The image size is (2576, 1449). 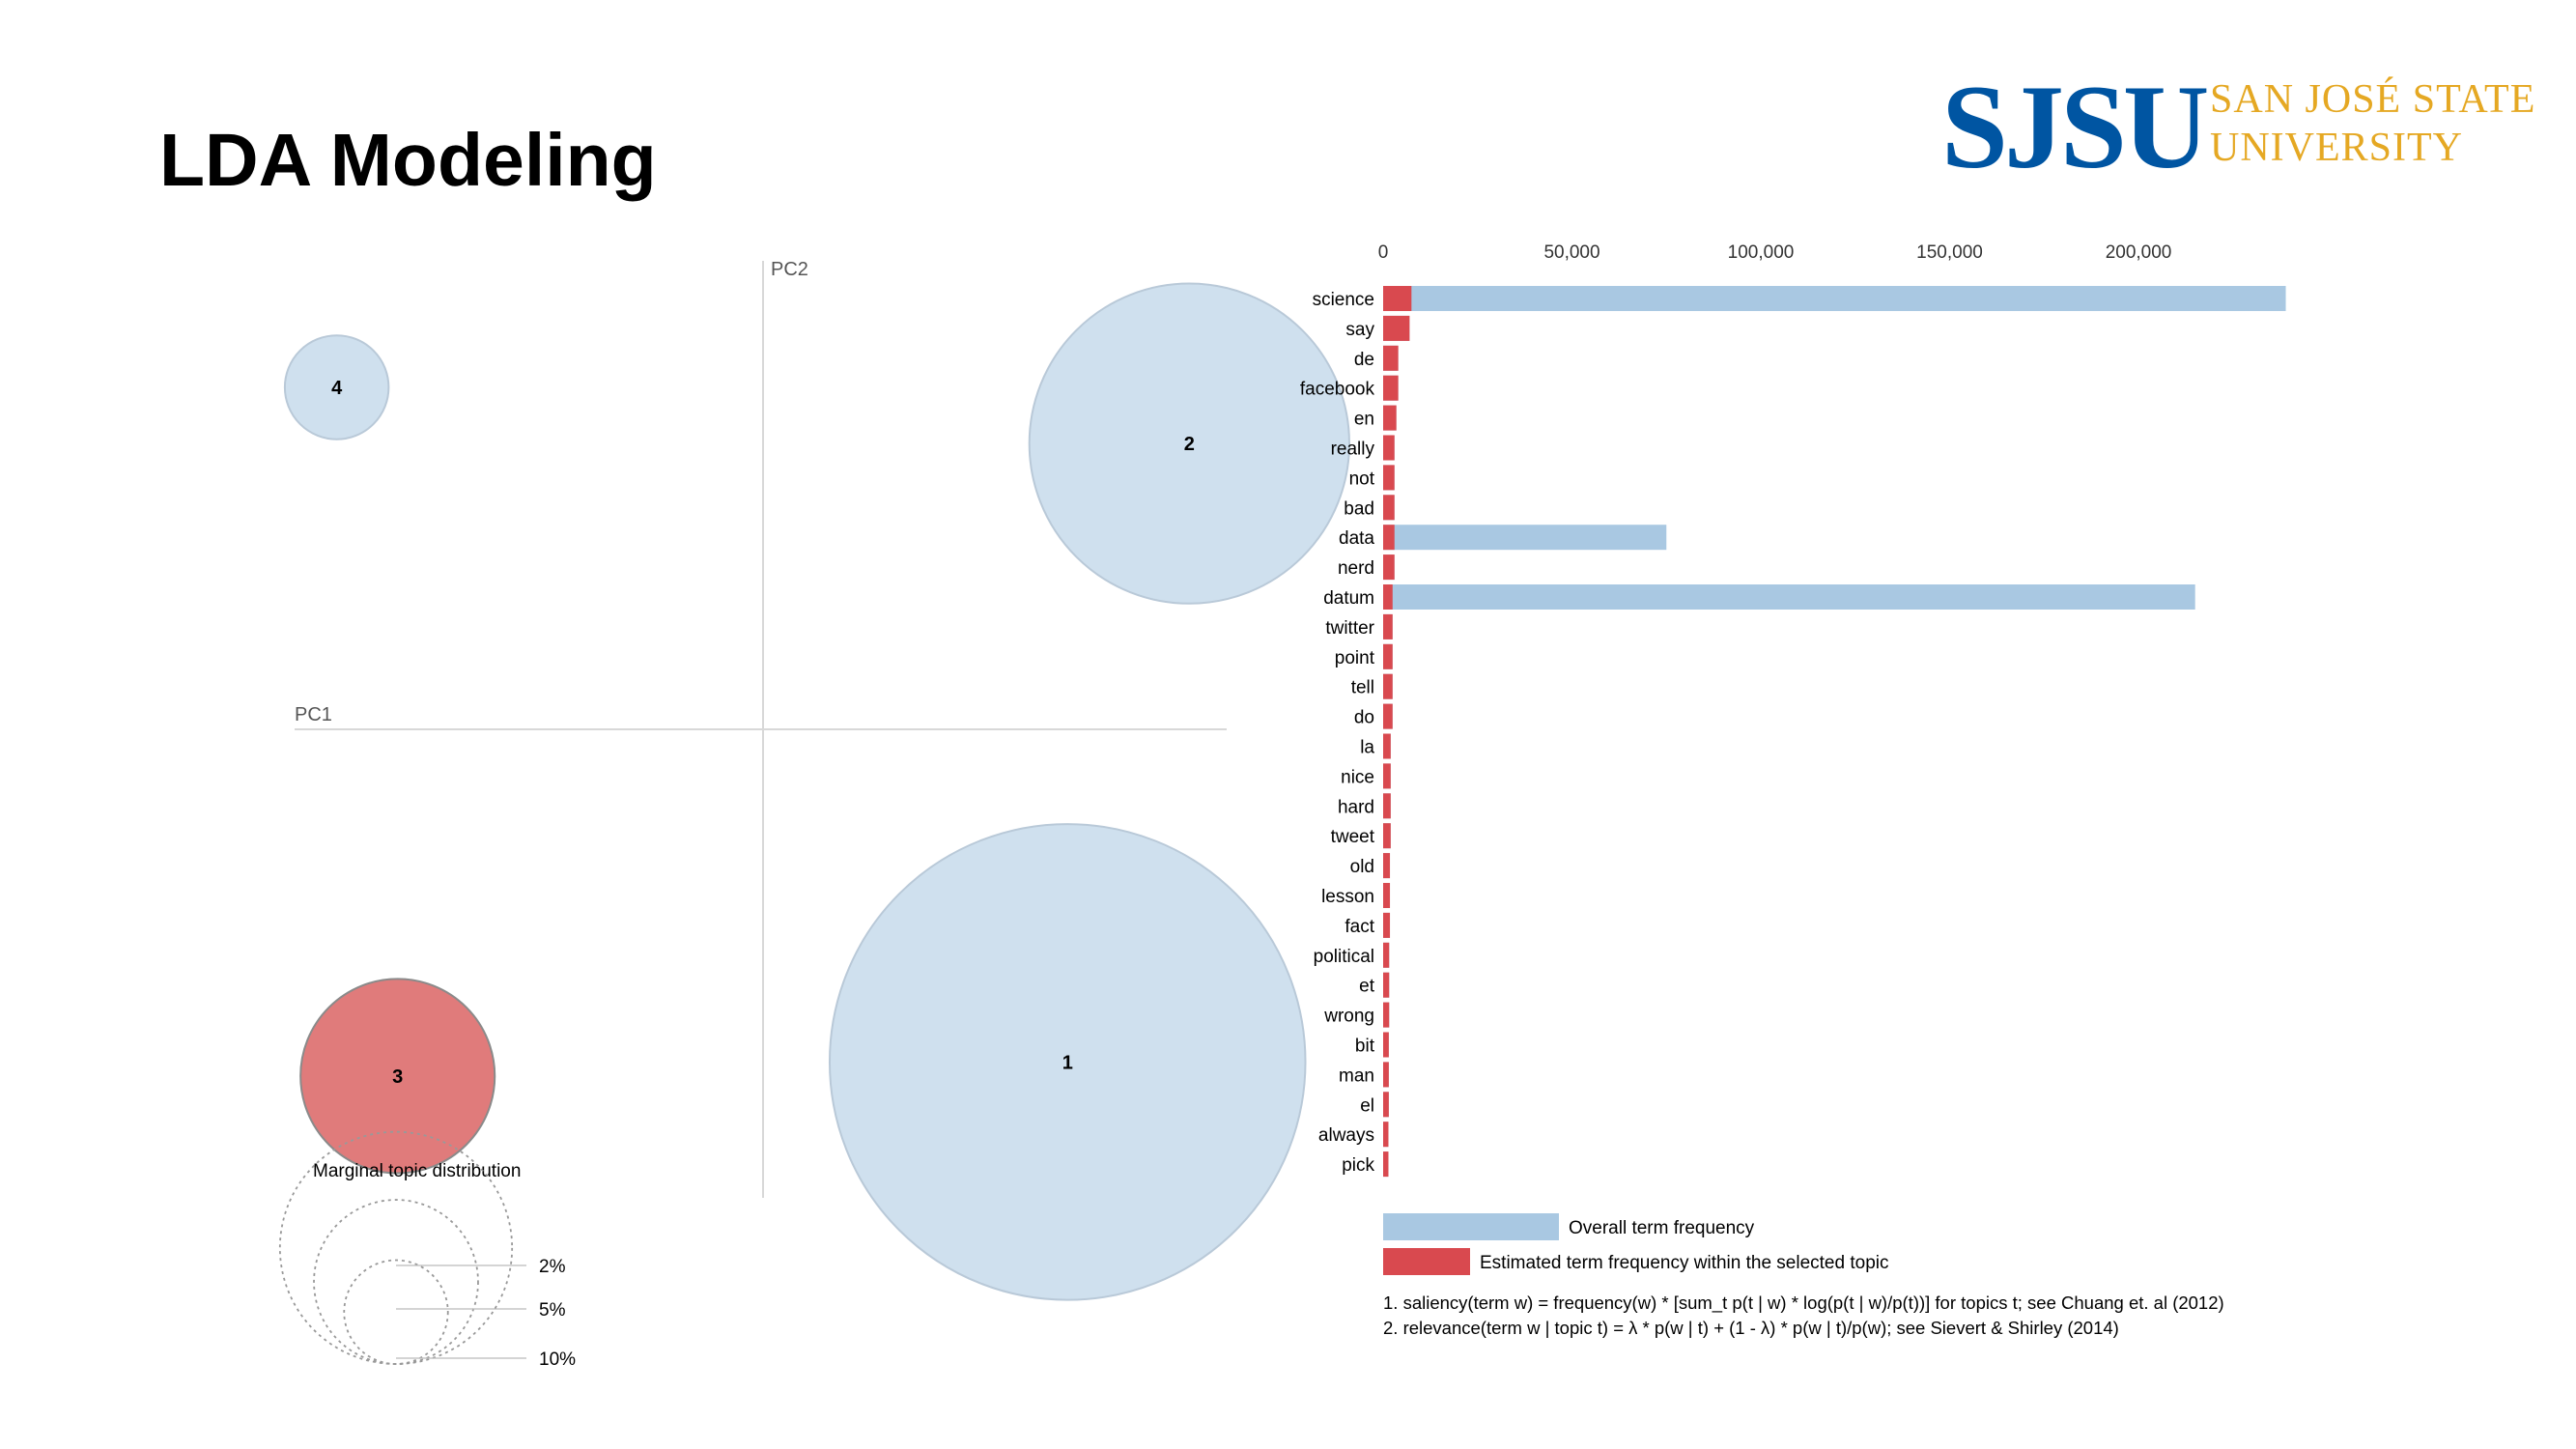 I want to click on sjsu-logo: SJSU SAN JOSÉ STATE UNIVERSITY, so click(x=2237, y=127).